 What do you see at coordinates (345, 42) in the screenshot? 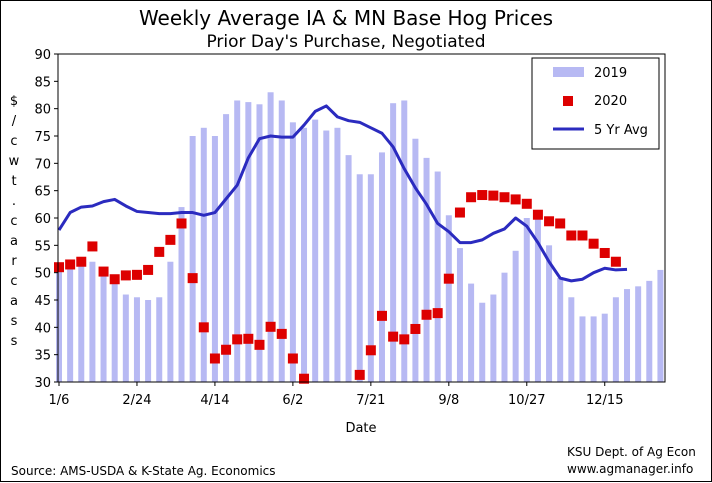
I see `chart-subtitle: Prior Day's Purchase, Negotiated` at bounding box center [345, 42].